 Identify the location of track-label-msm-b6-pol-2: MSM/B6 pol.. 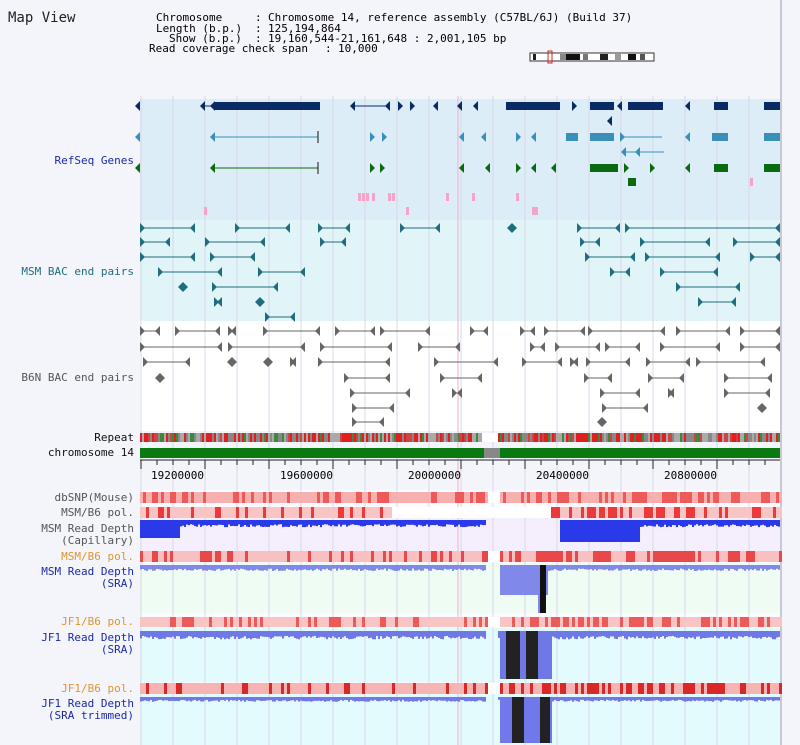
(97, 556).